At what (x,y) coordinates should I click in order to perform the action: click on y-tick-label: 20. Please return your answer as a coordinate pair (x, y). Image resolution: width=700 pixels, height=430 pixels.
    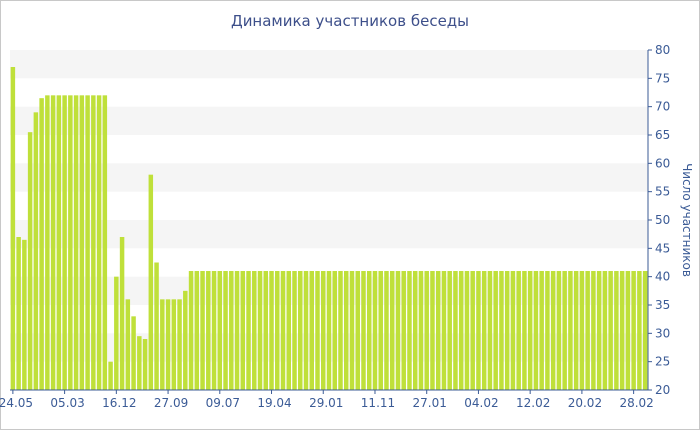
    Looking at the image, I should click on (662, 390).